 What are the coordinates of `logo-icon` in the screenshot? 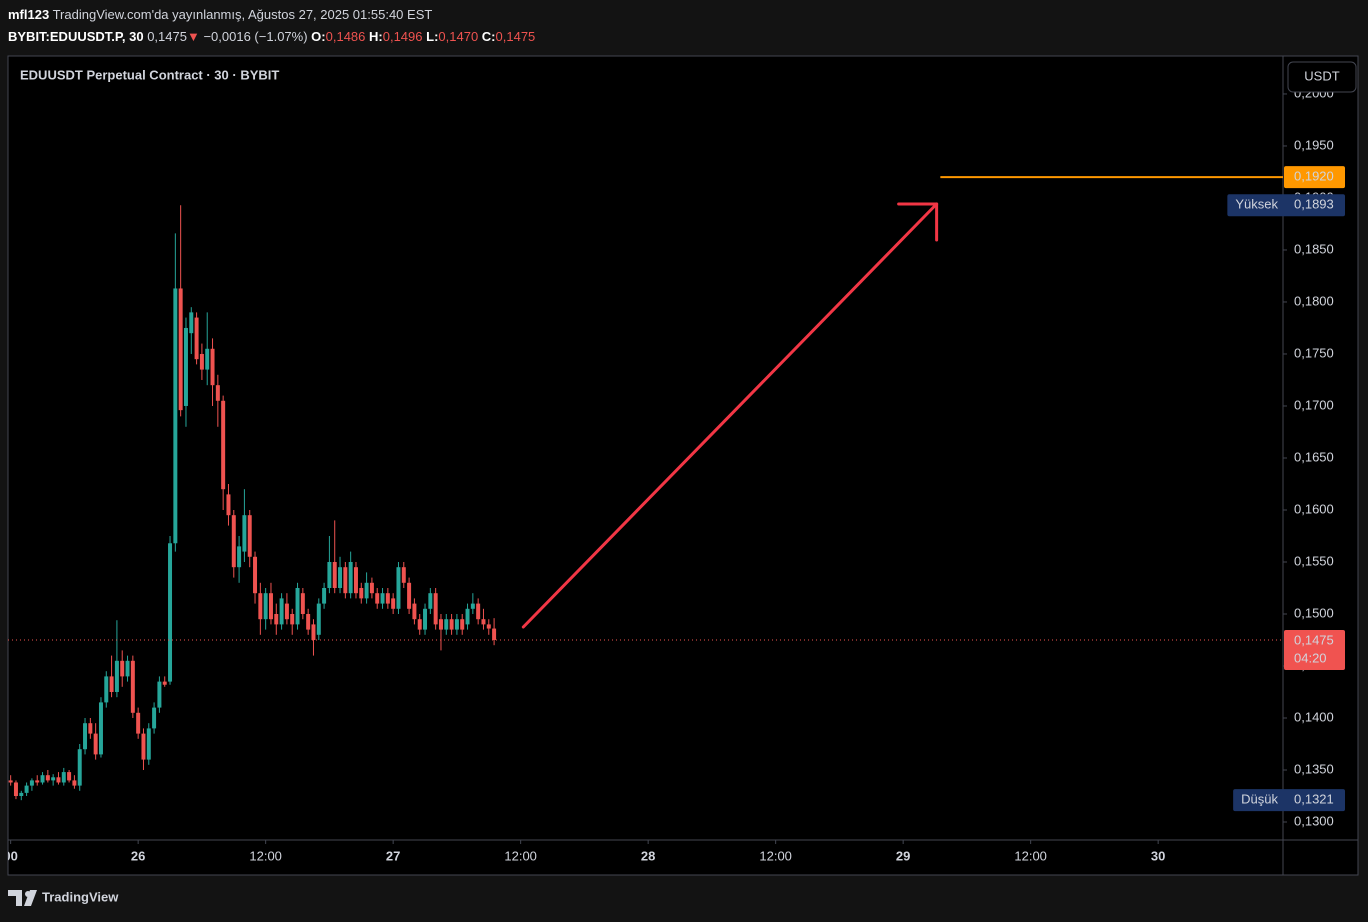 It's located at (22, 898).